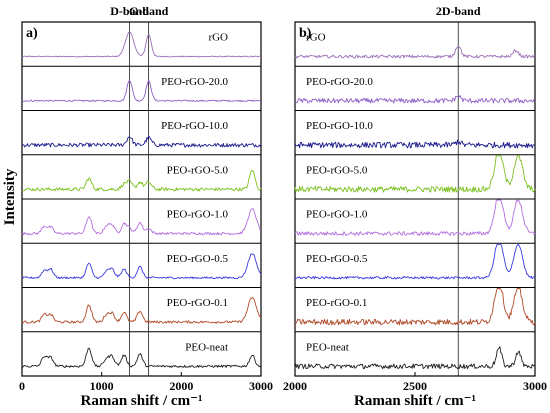  I want to click on band-label: D-band, so click(129, 11).